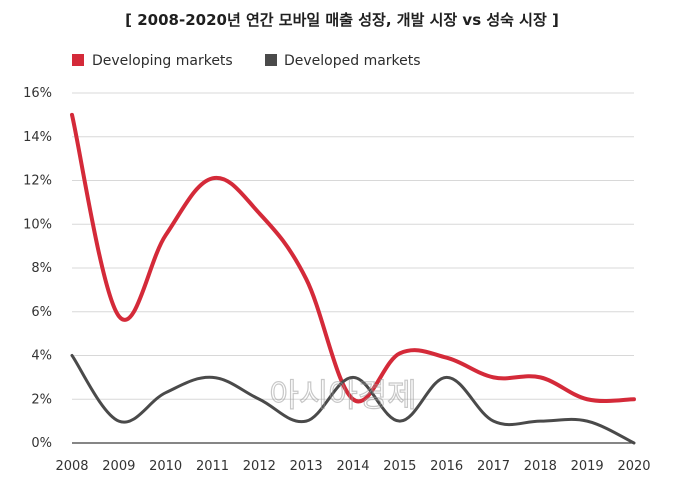  I want to click on watermark-text: 아시아경제, so click(342, 395).